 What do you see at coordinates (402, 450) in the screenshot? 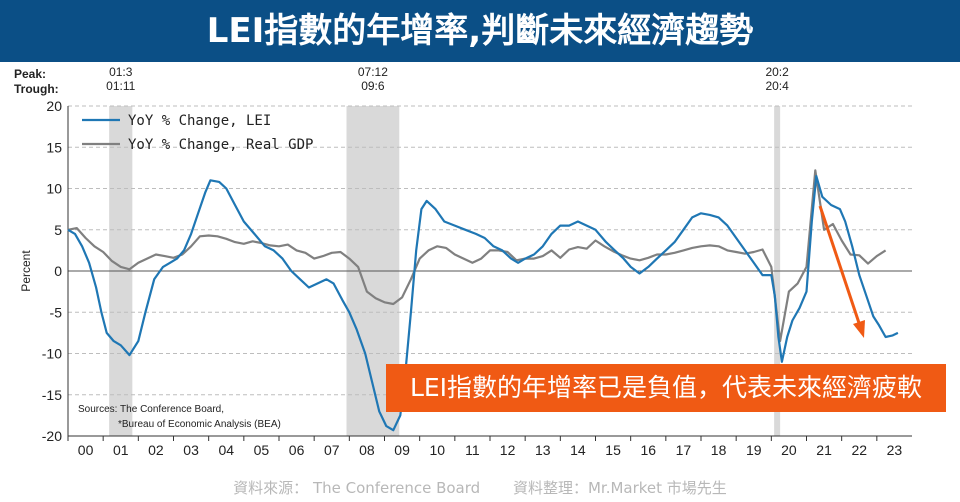
I see `x-tick-label: 09` at bounding box center [402, 450].